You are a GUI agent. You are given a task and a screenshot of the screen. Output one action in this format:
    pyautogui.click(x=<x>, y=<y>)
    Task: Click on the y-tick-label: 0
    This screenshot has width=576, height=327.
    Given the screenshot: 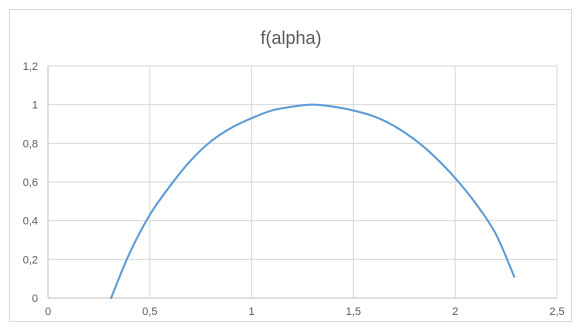 What is the action you would take?
    pyautogui.click(x=35, y=299)
    